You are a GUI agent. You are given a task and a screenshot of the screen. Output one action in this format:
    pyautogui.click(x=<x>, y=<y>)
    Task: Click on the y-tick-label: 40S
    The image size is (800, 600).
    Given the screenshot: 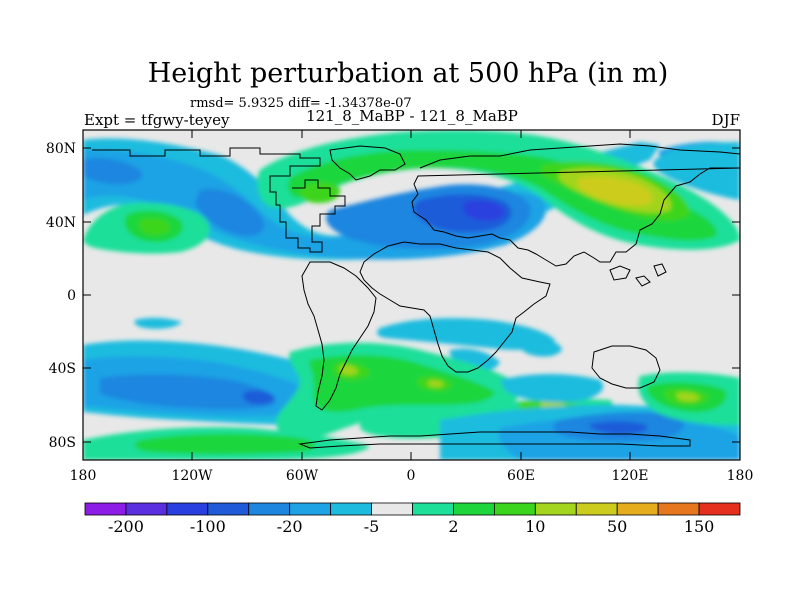 What is the action you would take?
    pyautogui.click(x=62, y=369)
    